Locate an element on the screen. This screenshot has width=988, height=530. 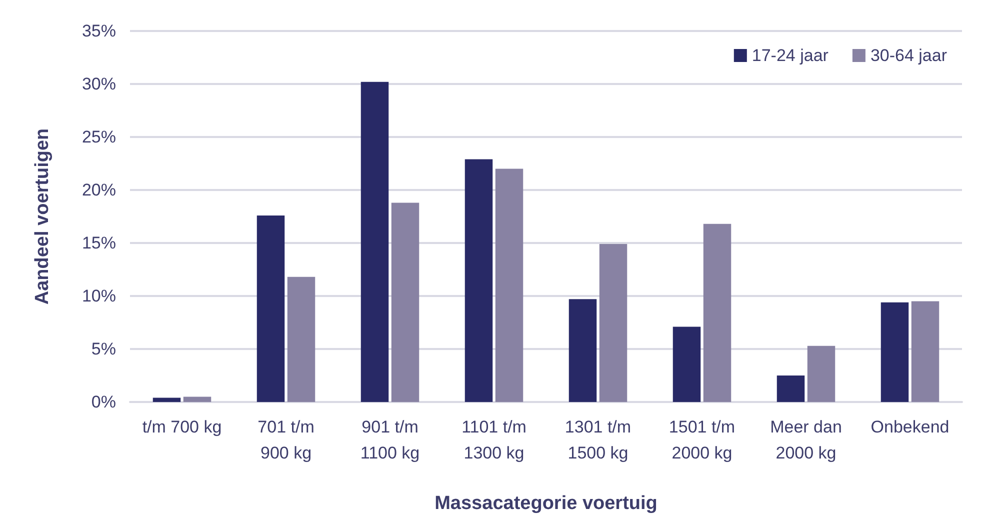
y-tick-label: 0% is located at coordinates (103, 402).